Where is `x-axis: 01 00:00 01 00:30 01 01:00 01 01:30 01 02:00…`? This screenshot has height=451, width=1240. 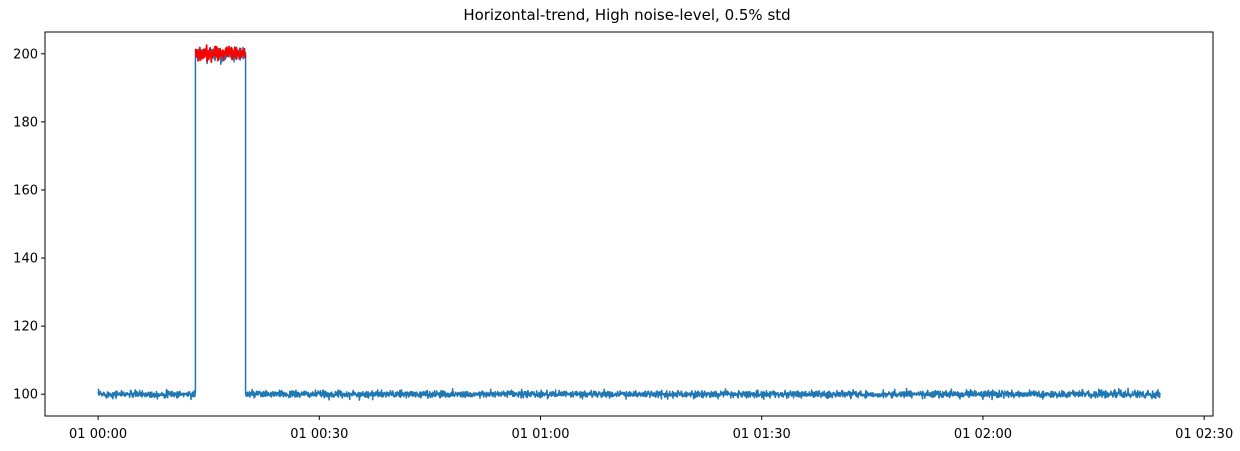 x-axis: 01 00:00 01 00:30 01 01:00 01 01:30 01 02:00… is located at coordinates (651, 429).